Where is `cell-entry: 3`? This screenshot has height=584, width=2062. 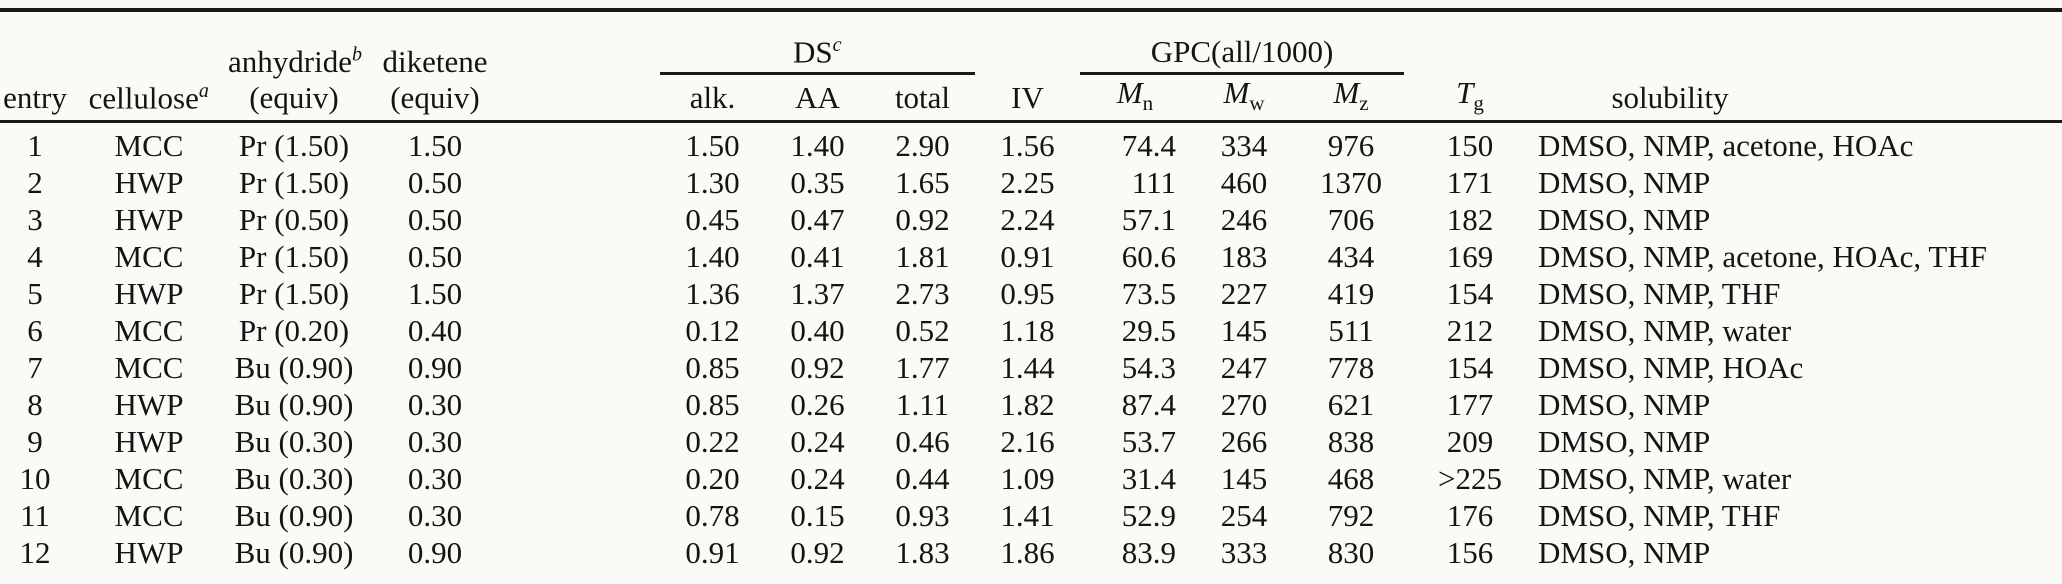 cell-entry: 3 is located at coordinates (35, 219).